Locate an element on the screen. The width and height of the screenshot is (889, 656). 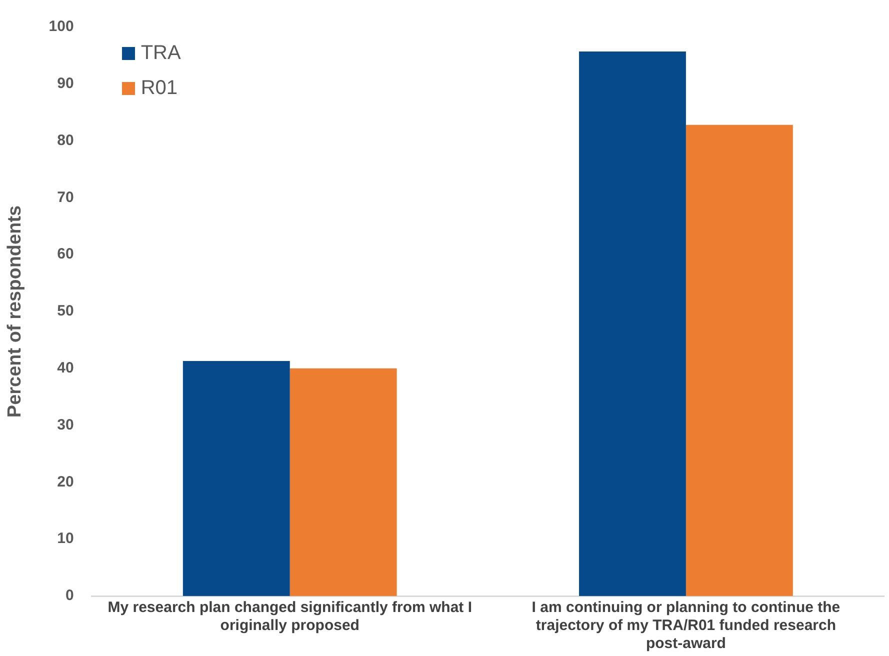
y-tick-label: 70 is located at coordinates (65, 197).